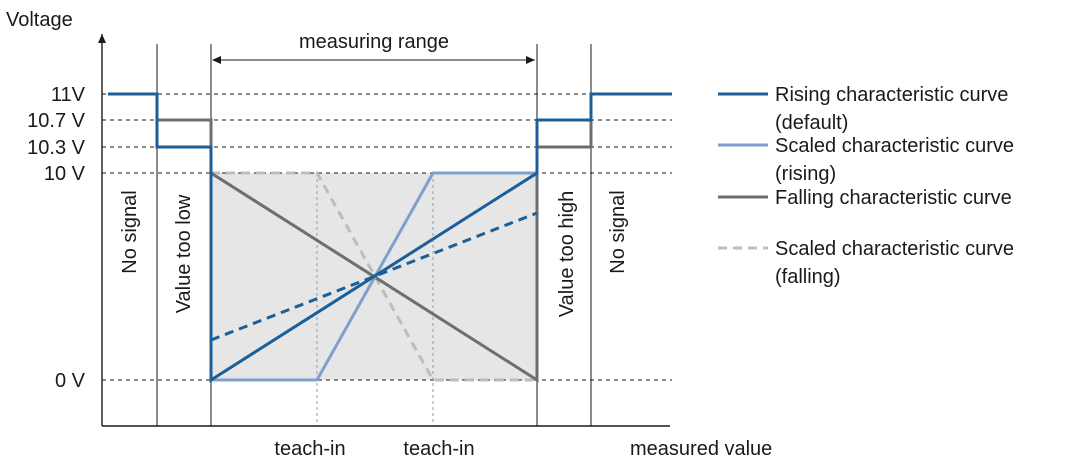  I want to click on zone-value-too-low: Value too low, so click(184, 253).